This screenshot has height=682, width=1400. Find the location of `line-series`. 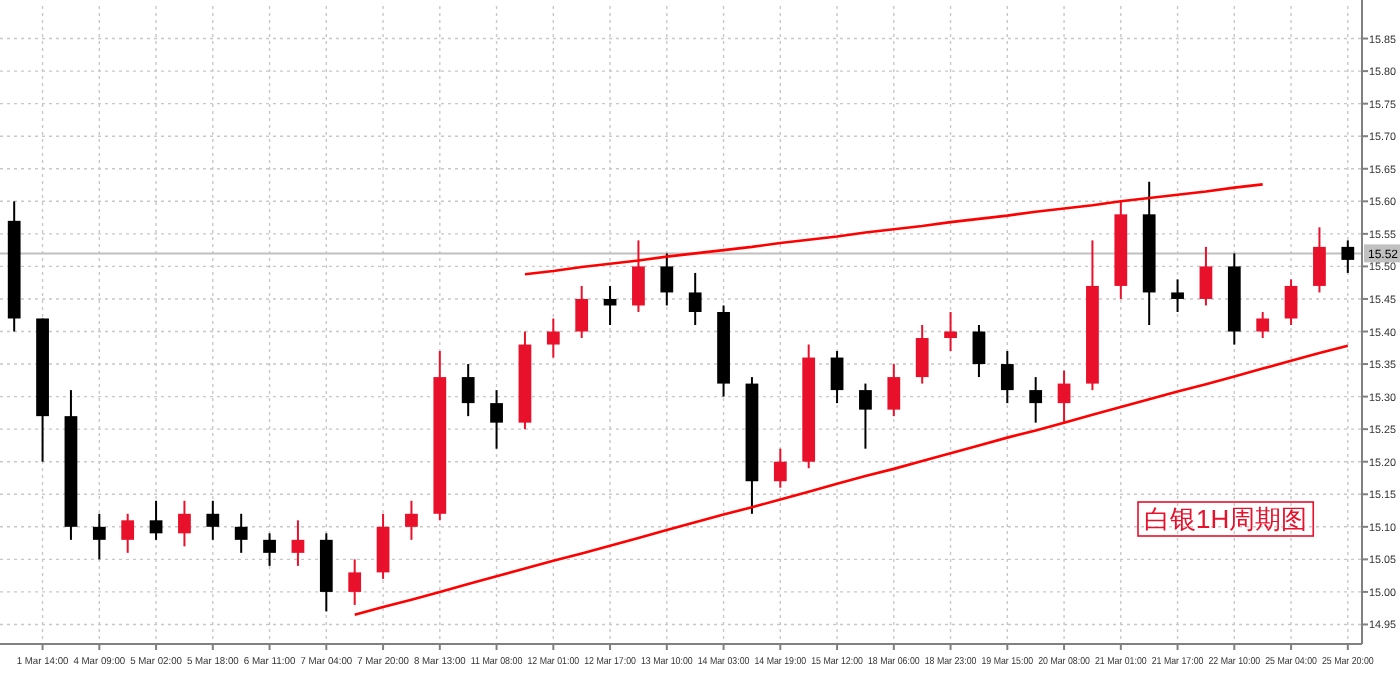

line-series is located at coordinates (893, 229).